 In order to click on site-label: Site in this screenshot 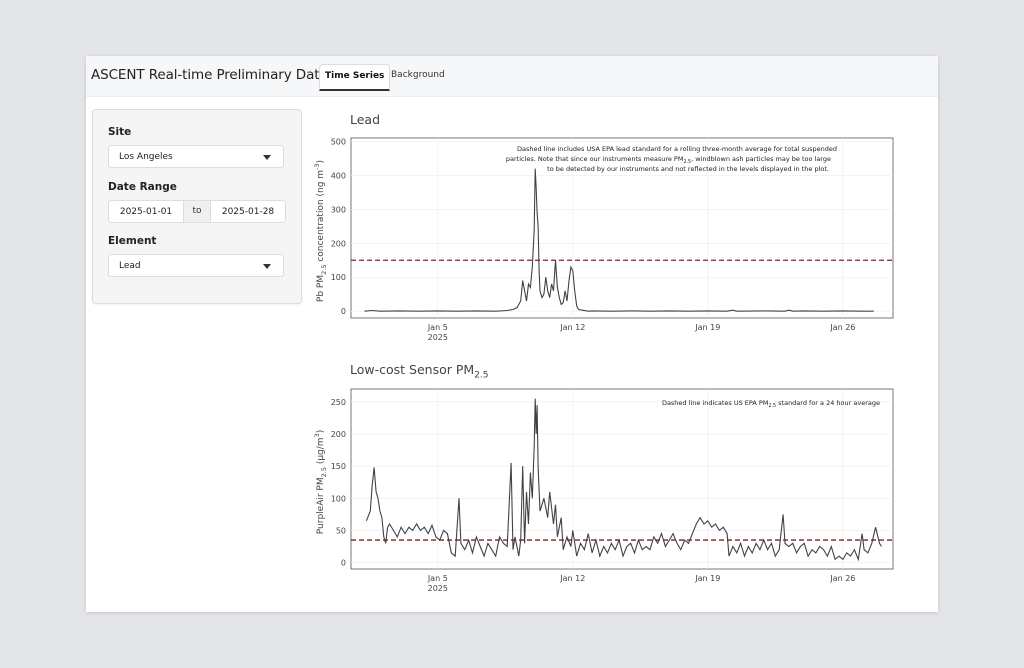, I will do `click(120, 132)`.